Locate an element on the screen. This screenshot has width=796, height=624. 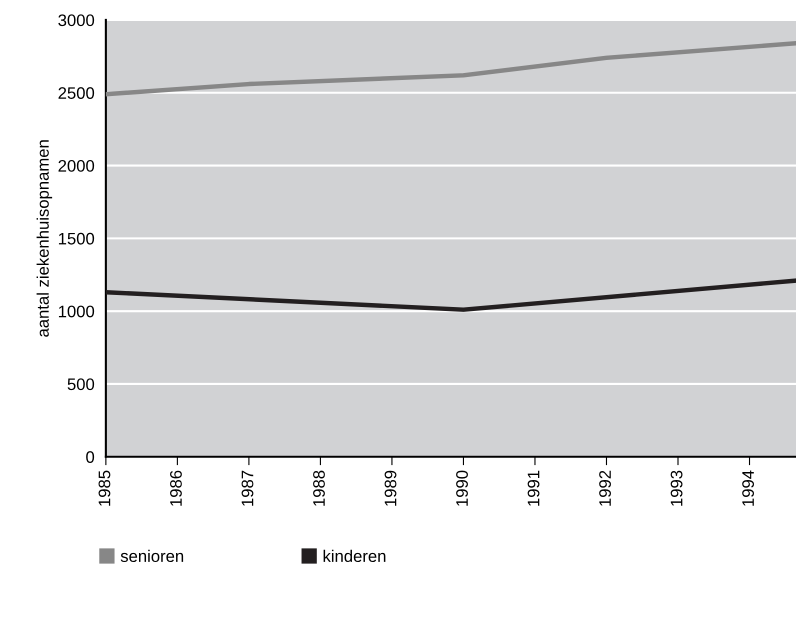
y-tick-label: 2000 is located at coordinates (76, 166).